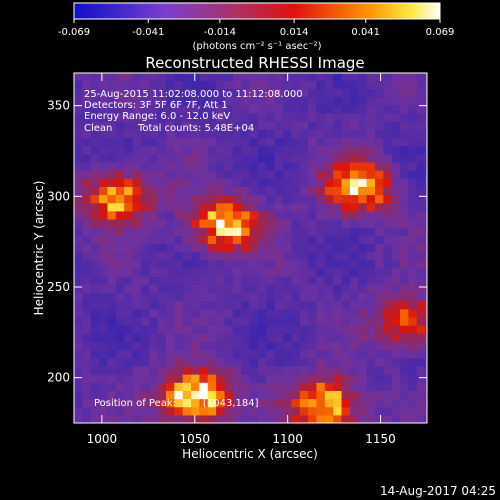 The height and width of the screenshot is (500, 500). What do you see at coordinates (98, 128) in the screenshot?
I see `annotation-method: Clean` at bounding box center [98, 128].